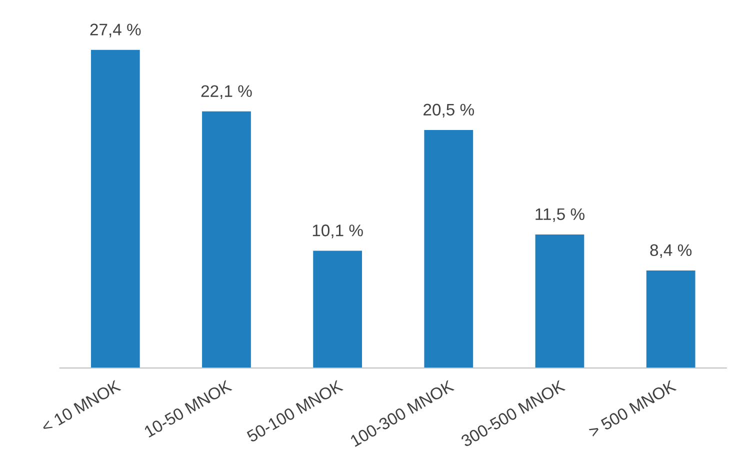 This screenshot has width=730, height=473. What do you see at coordinates (449, 111) in the screenshot?
I see `data-label: 20,5 %` at bounding box center [449, 111].